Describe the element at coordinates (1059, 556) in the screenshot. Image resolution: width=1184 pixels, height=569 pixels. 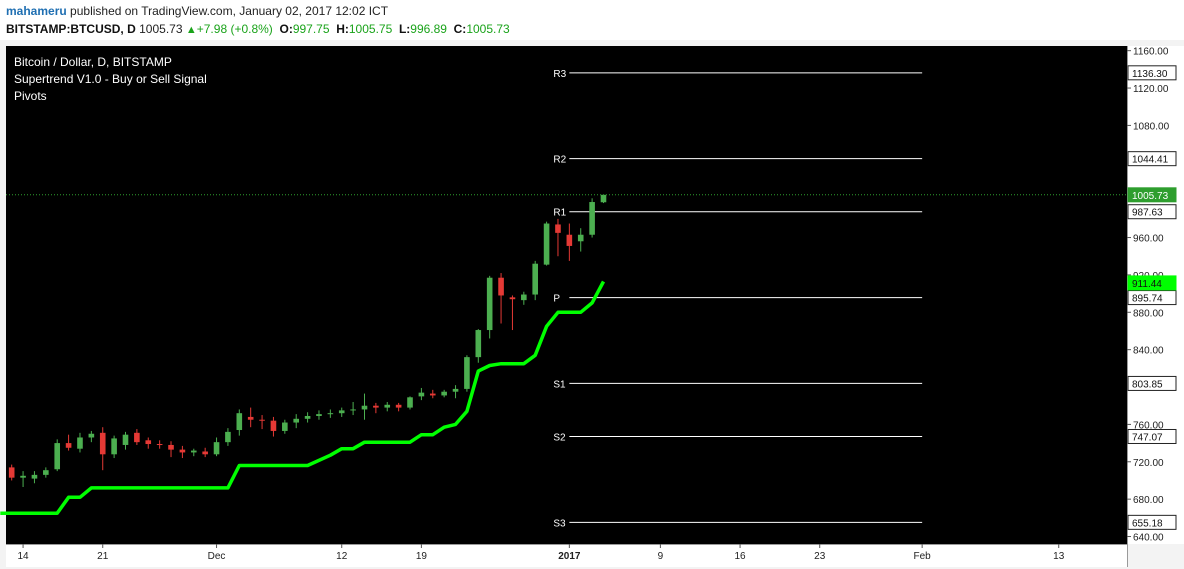
I see `time-tick-label: 13` at that location.